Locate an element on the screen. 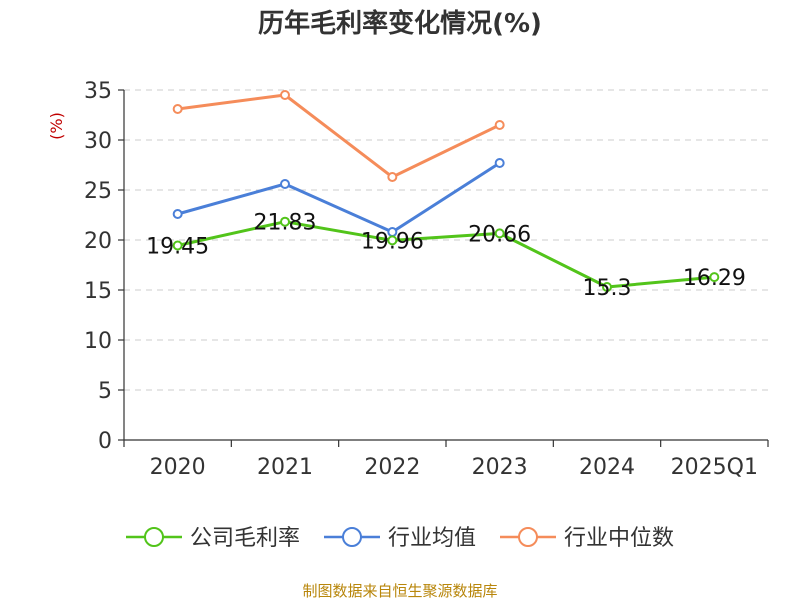 This screenshot has height=600, width=800. legend: 公司毛利率 行业均值 行业中位数 is located at coordinates (400, 538).